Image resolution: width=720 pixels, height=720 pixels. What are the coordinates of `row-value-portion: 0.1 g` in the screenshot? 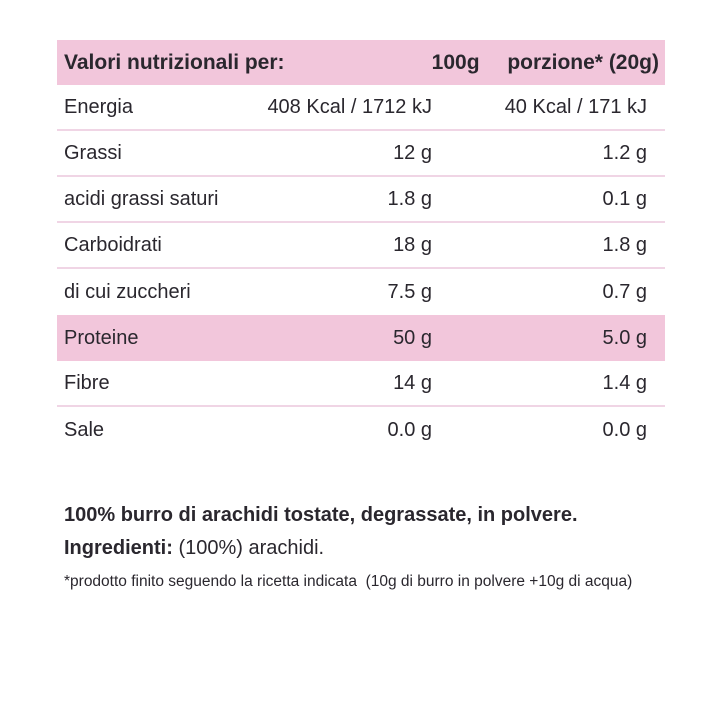 It's located at (624, 198).